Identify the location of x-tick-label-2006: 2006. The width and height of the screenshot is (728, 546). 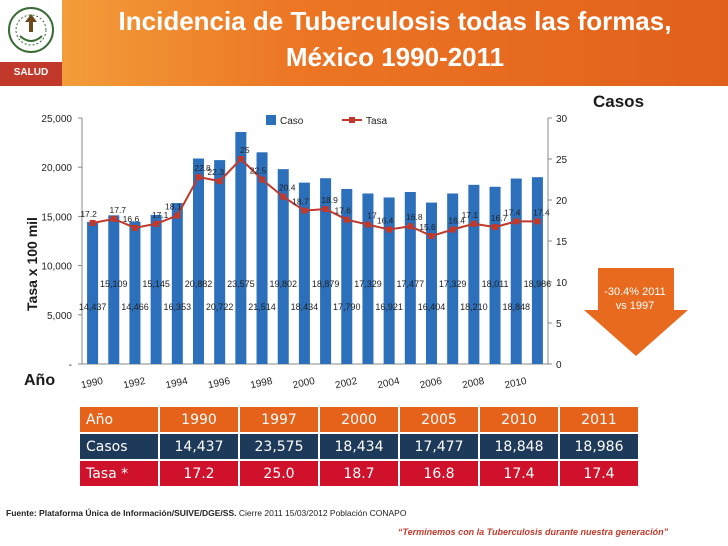
(431, 383).